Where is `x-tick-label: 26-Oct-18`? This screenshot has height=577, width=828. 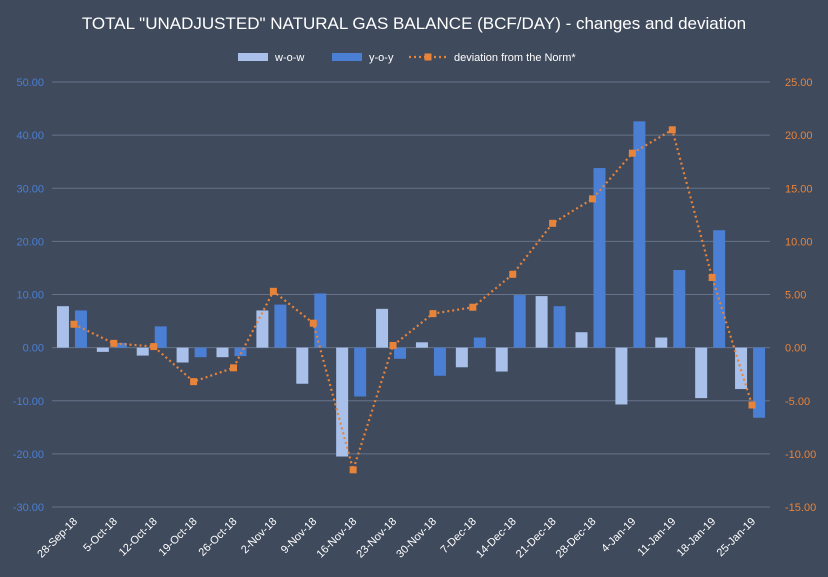 x-tick-label: 26-Oct-18 is located at coordinates (218, 537).